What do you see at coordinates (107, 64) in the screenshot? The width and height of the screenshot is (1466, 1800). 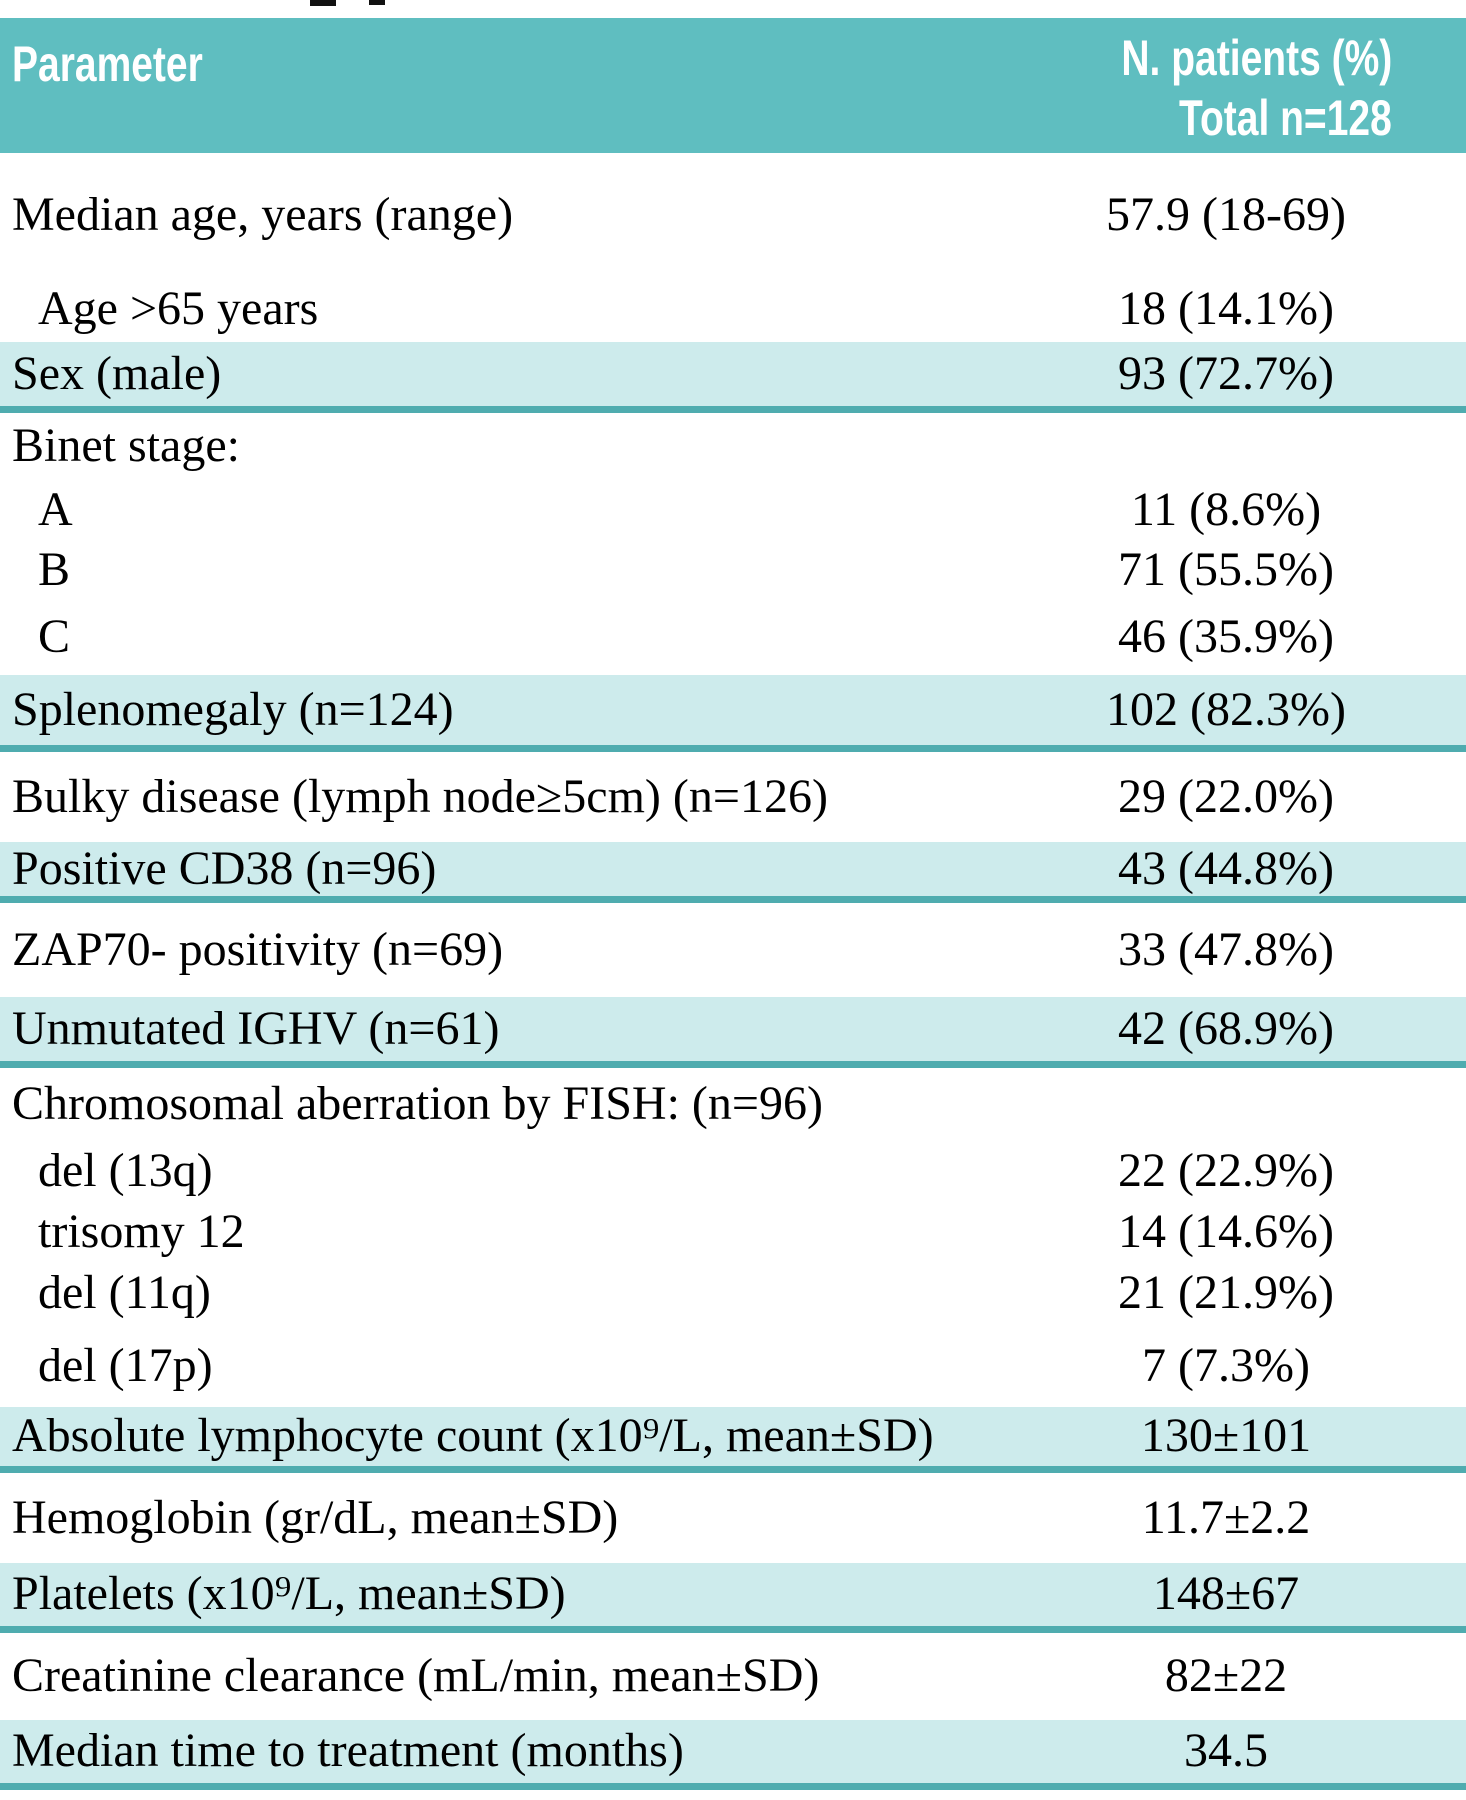 I see `parameter-header-label: Parameter` at bounding box center [107, 64].